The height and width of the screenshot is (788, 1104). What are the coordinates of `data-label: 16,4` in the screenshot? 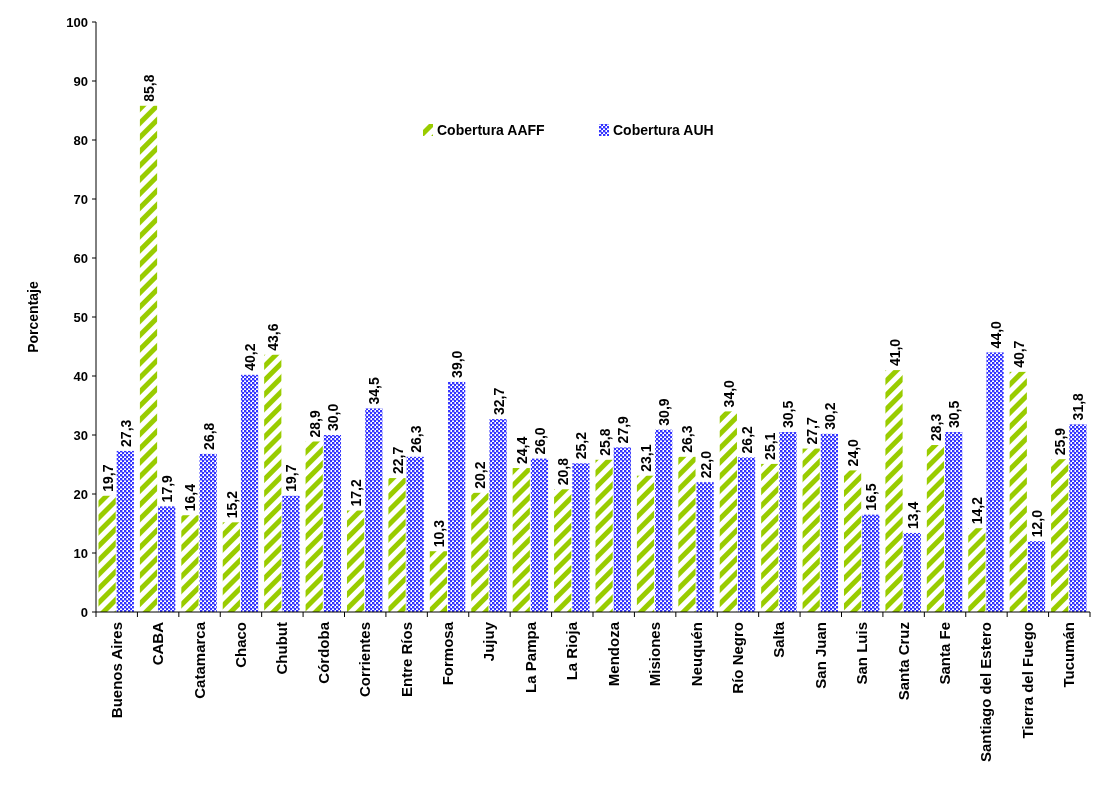 It's located at (190, 497).